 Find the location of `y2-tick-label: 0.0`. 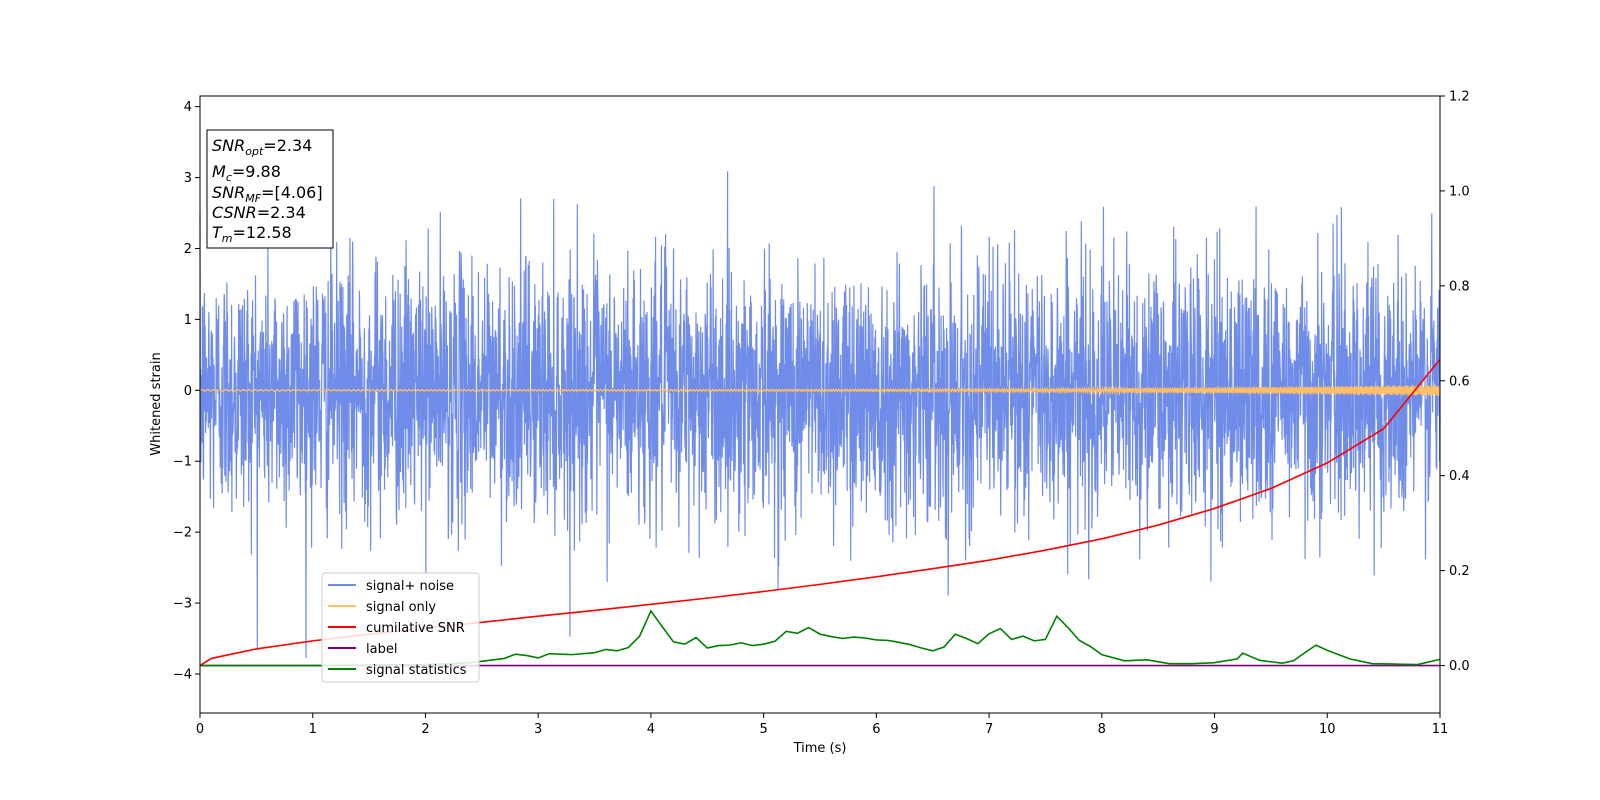

y2-tick-label: 0.0 is located at coordinates (1459, 666).